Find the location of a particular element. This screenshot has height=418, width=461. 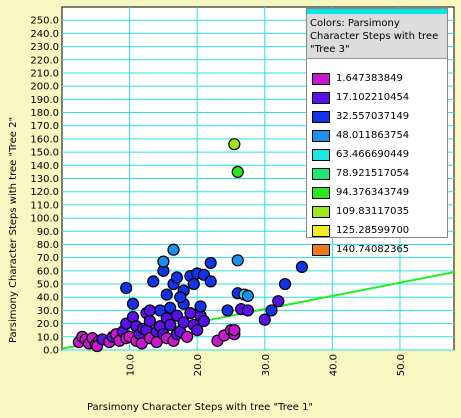

legend-label: 78.921517054 is located at coordinates (373, 173).